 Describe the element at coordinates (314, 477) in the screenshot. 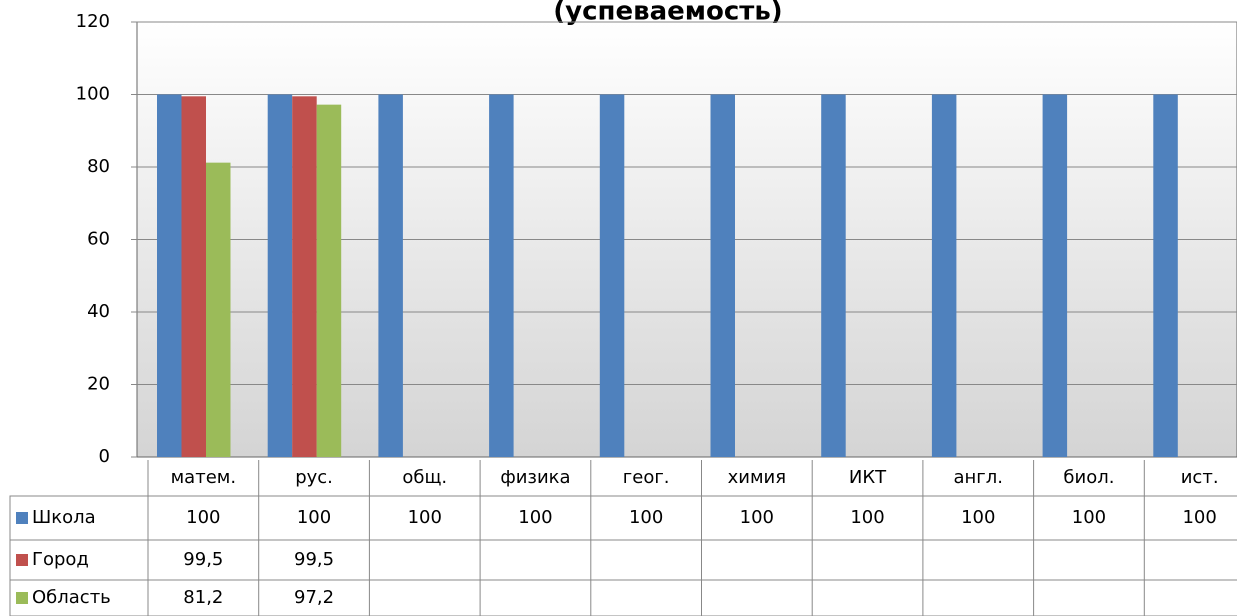

I see `x-tick-label: рус.` at that location.